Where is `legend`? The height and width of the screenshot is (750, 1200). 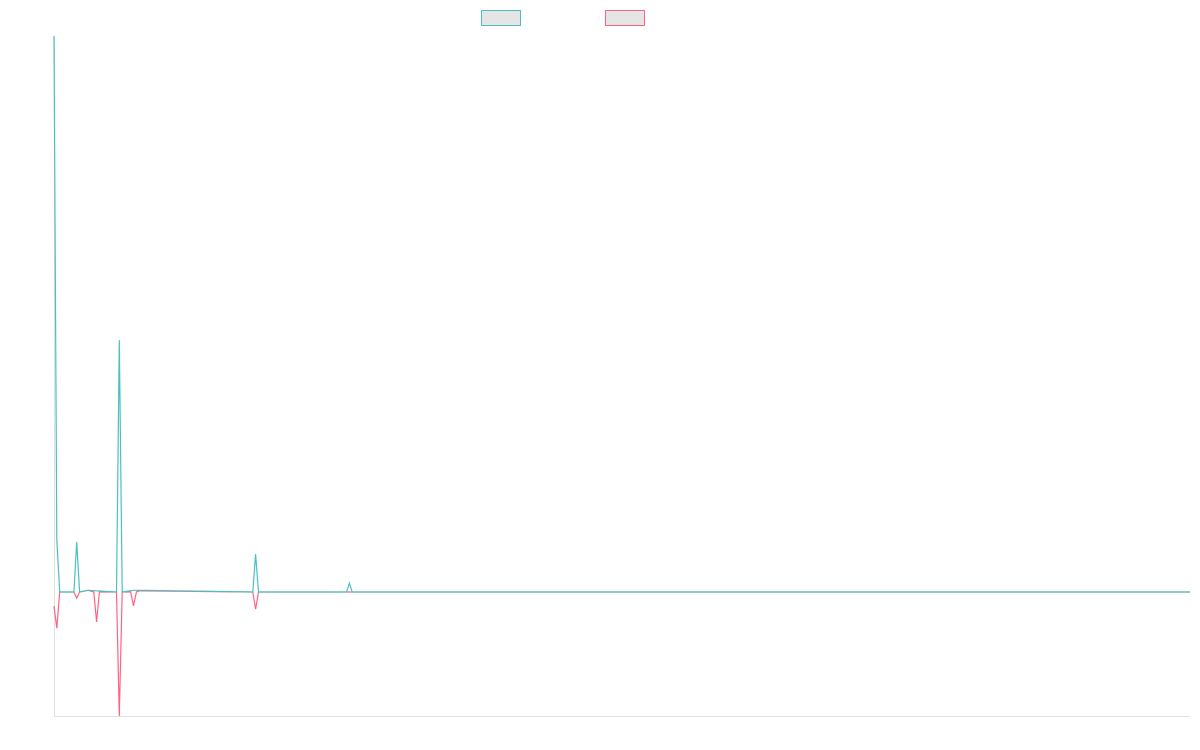
legend is located at coordinates (600, 18).